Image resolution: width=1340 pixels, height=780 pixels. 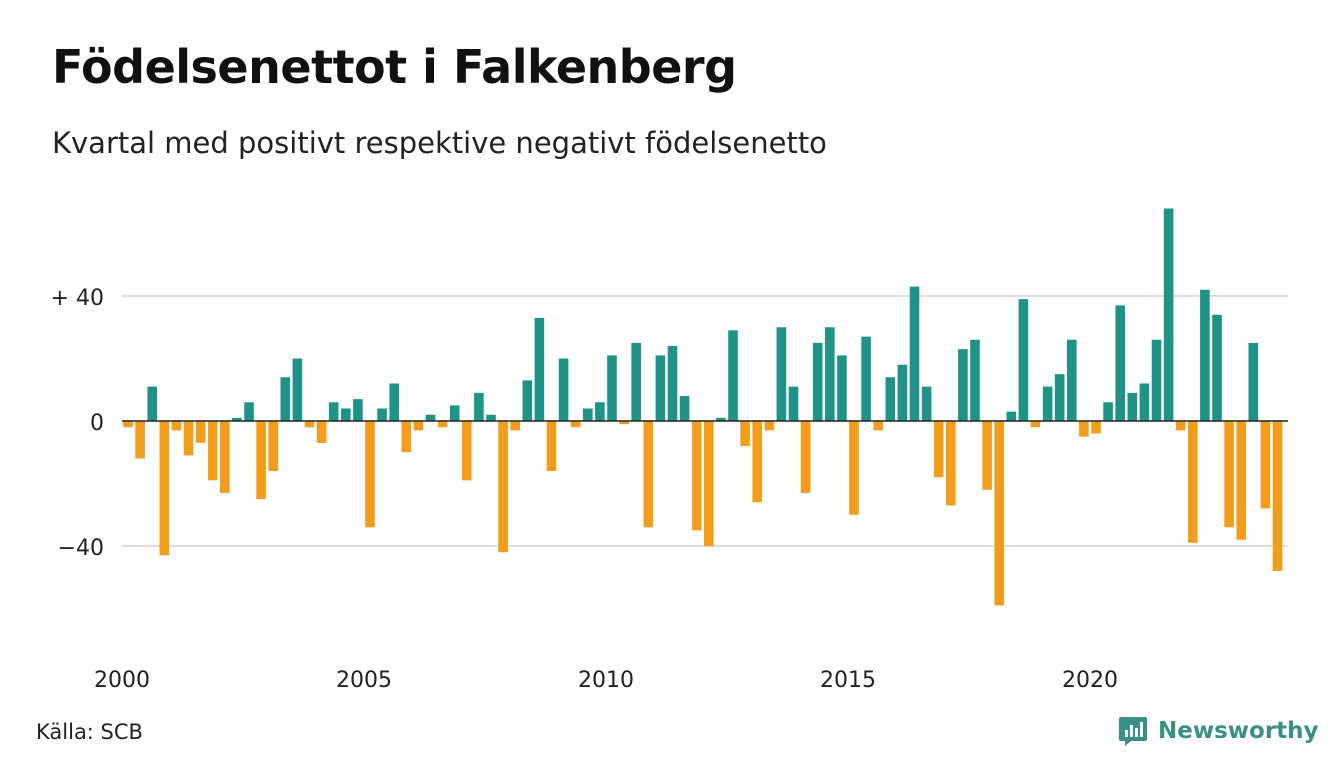 I want to click on y-axis-labels: + 40 0 −40, so click(x=77, y=423).